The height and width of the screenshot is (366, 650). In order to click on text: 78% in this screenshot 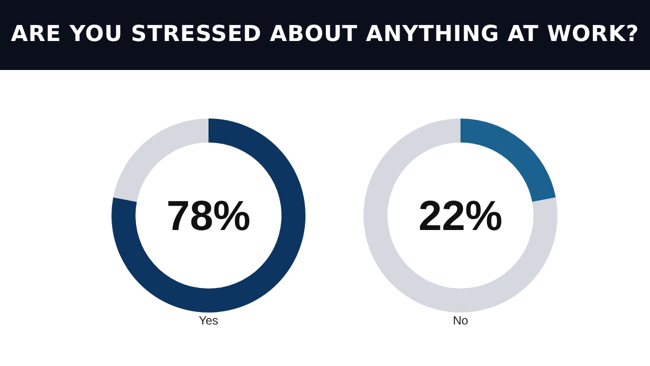, I will do `click(208, 215)`.